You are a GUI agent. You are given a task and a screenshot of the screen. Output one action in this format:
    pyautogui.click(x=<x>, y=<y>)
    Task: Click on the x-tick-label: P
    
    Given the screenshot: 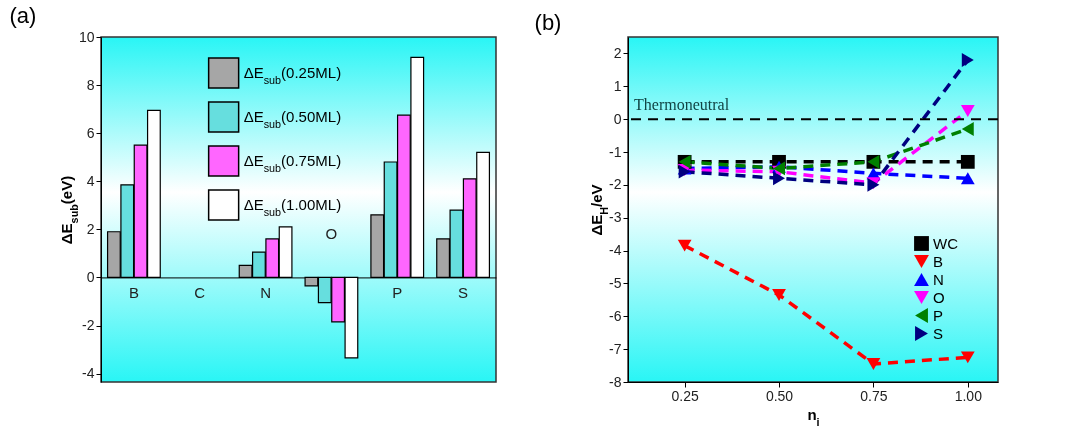 What is the action you would take?
    pyautogui.click(x=397, y=292)
    